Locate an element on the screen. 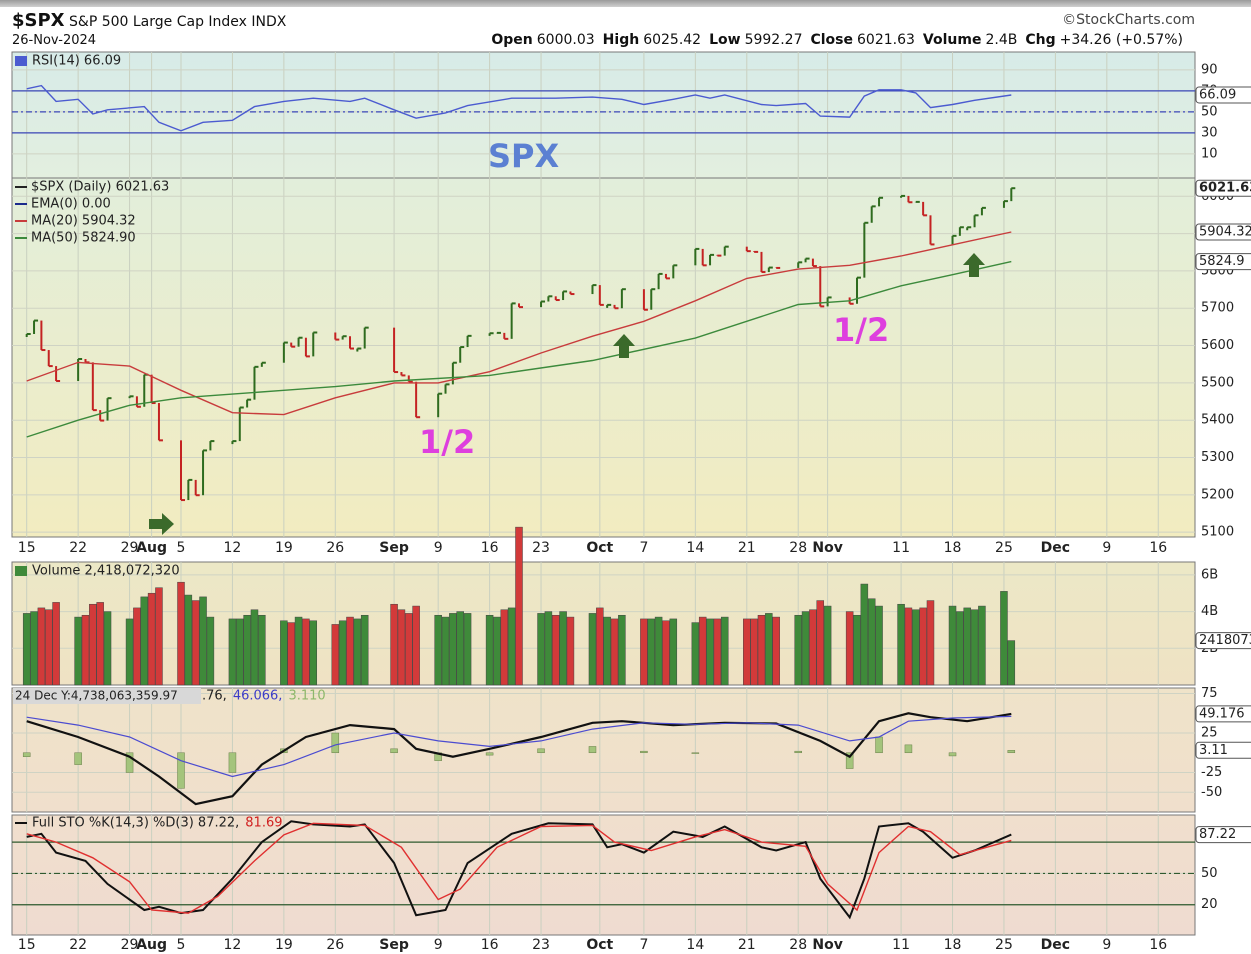 This screenshot has width=1251, height=954. index-name: S&P 500 Large Cap Index is located at coordinates (158, 22).